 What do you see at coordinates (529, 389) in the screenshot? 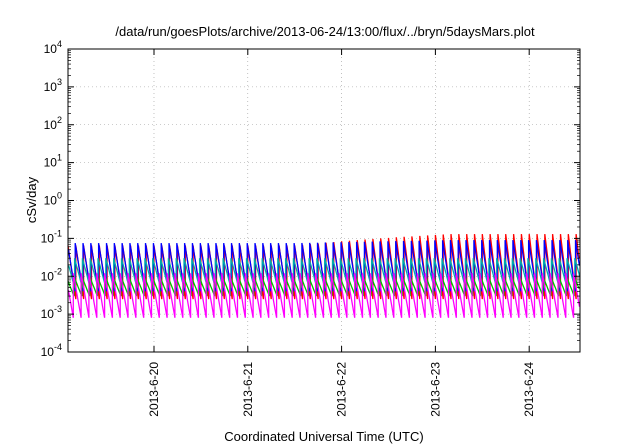
I see `x-tick-label: 2013-6-24` at bounding box center [529, 389].